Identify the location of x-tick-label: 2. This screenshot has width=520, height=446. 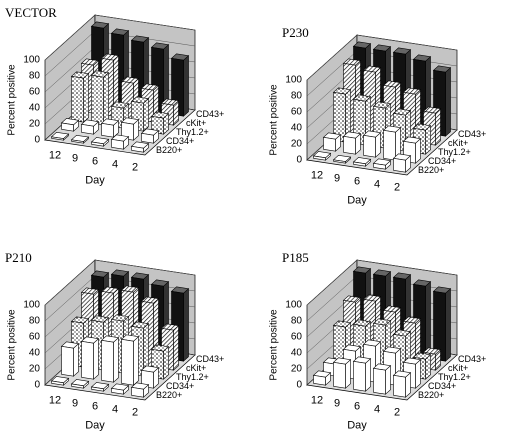
(135, 167).